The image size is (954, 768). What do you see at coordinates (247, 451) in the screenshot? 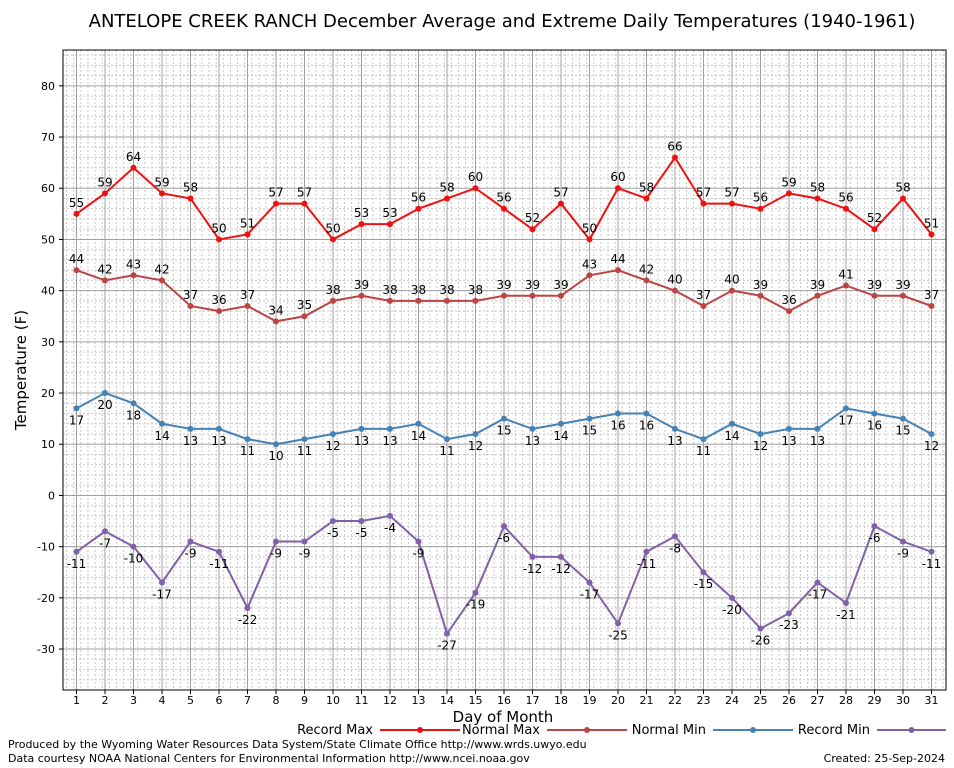
I see `normal-min-data-label: 11` at bounding box center [247, 451].